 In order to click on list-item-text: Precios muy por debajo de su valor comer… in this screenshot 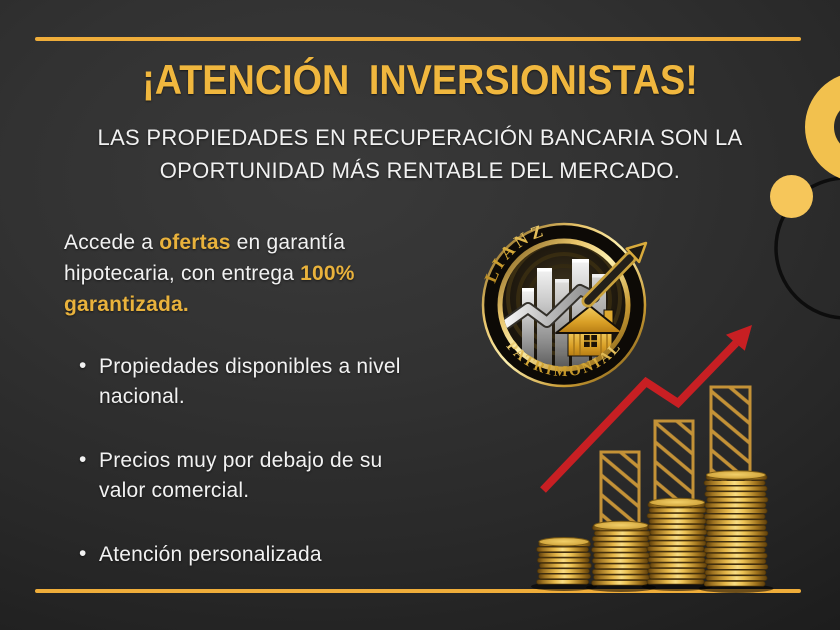, I will do `click(241, 475)`.